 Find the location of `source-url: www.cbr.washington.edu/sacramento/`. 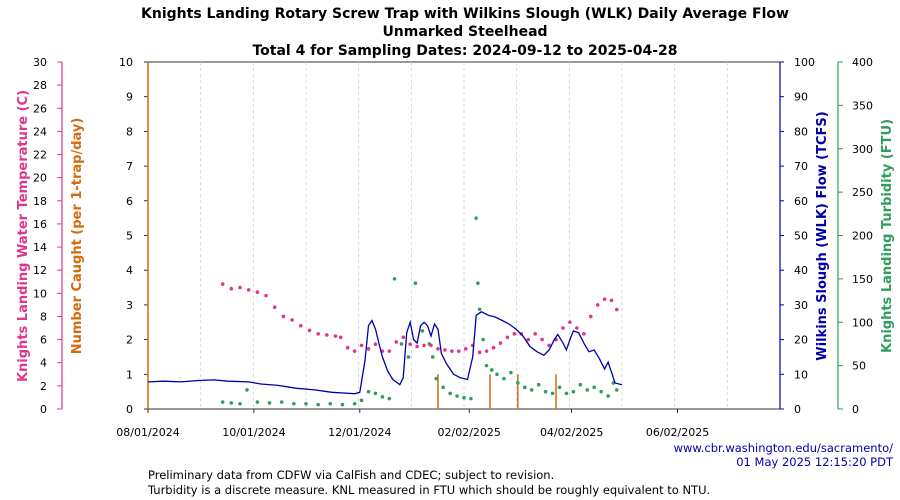

source-url: www.cbr.washington.edu/sacramento/ is located at coordinates (784, 448).